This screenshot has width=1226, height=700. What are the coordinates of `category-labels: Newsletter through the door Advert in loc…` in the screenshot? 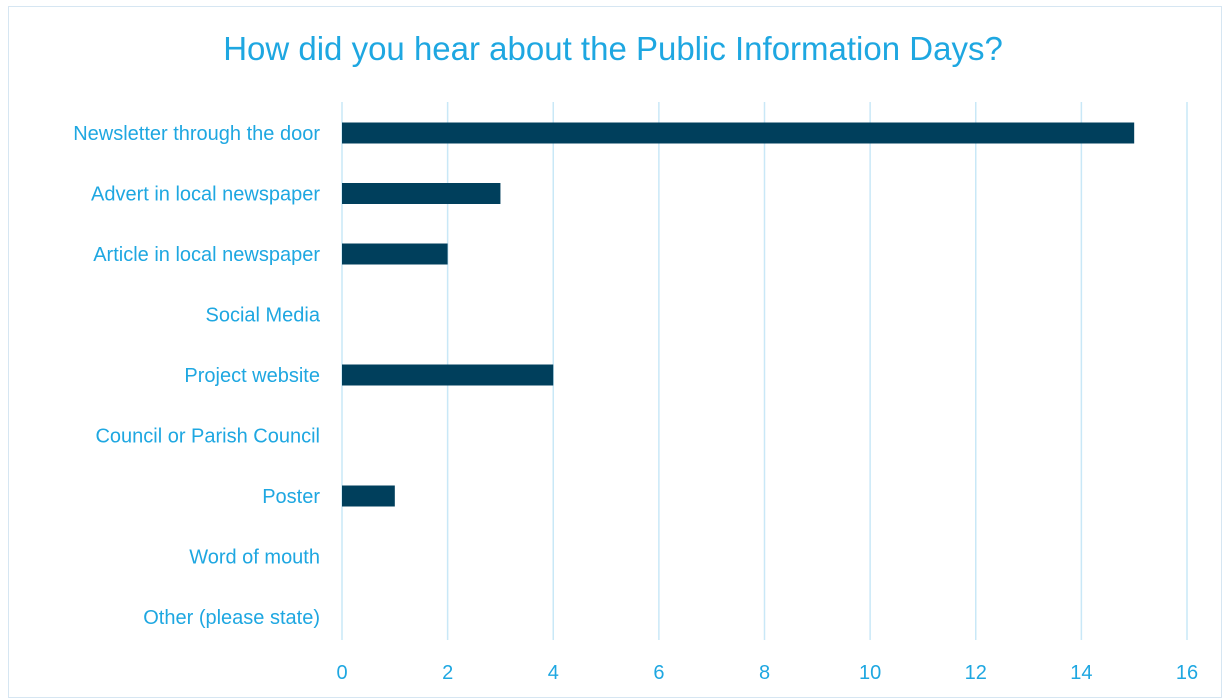 It's located at (197, 376).